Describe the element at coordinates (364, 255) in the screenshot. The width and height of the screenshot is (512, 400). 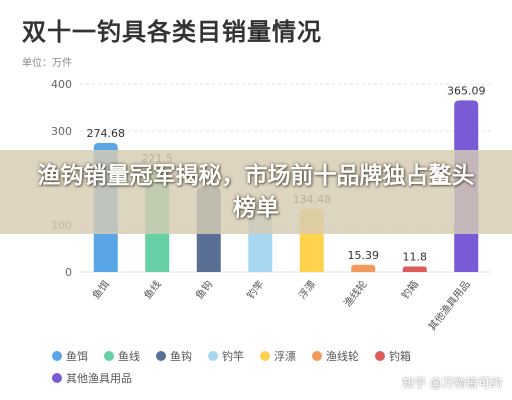
I see `data-label: 15.39` at that location.